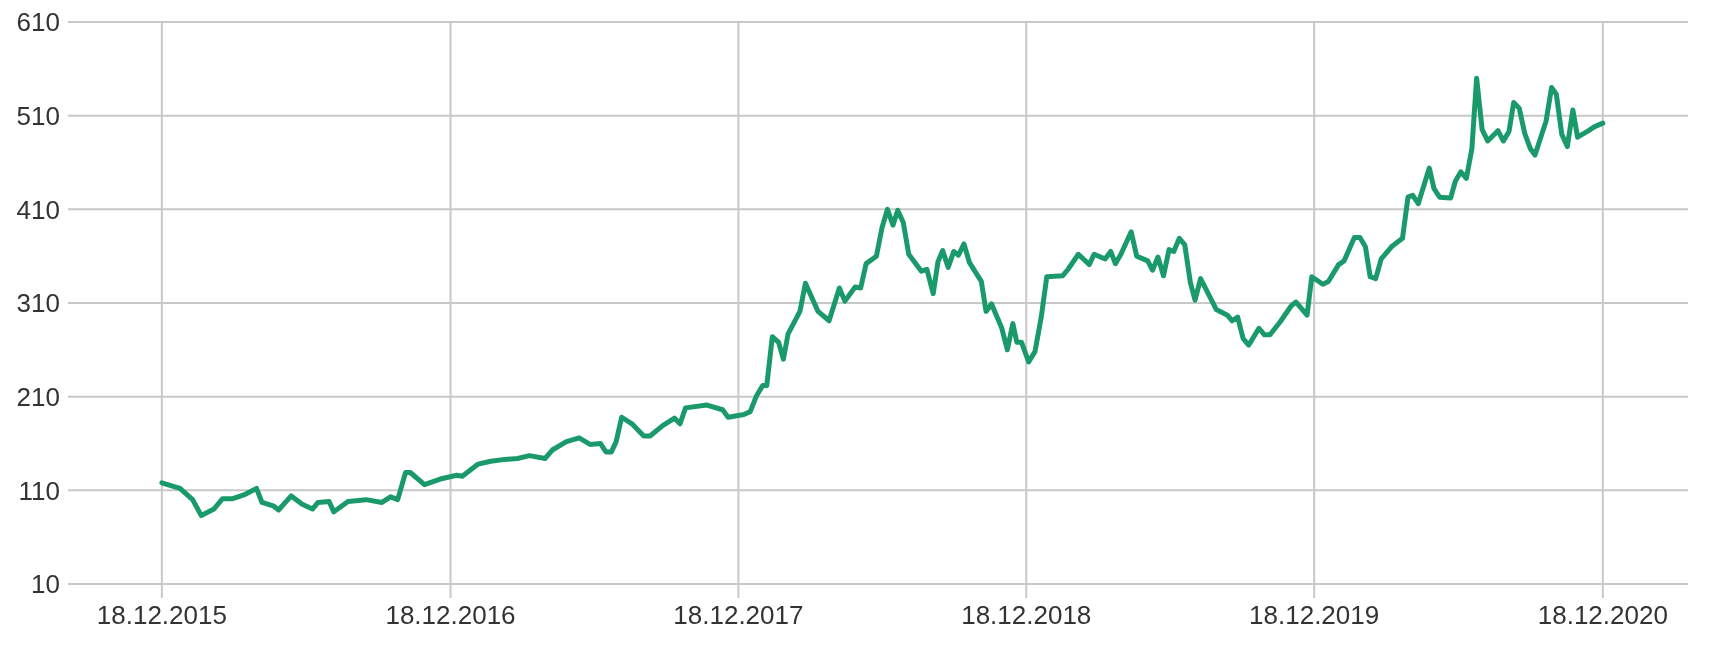 The image size is (1718, 658). I want to click on y-tick-label: 10, so click(45, 584).